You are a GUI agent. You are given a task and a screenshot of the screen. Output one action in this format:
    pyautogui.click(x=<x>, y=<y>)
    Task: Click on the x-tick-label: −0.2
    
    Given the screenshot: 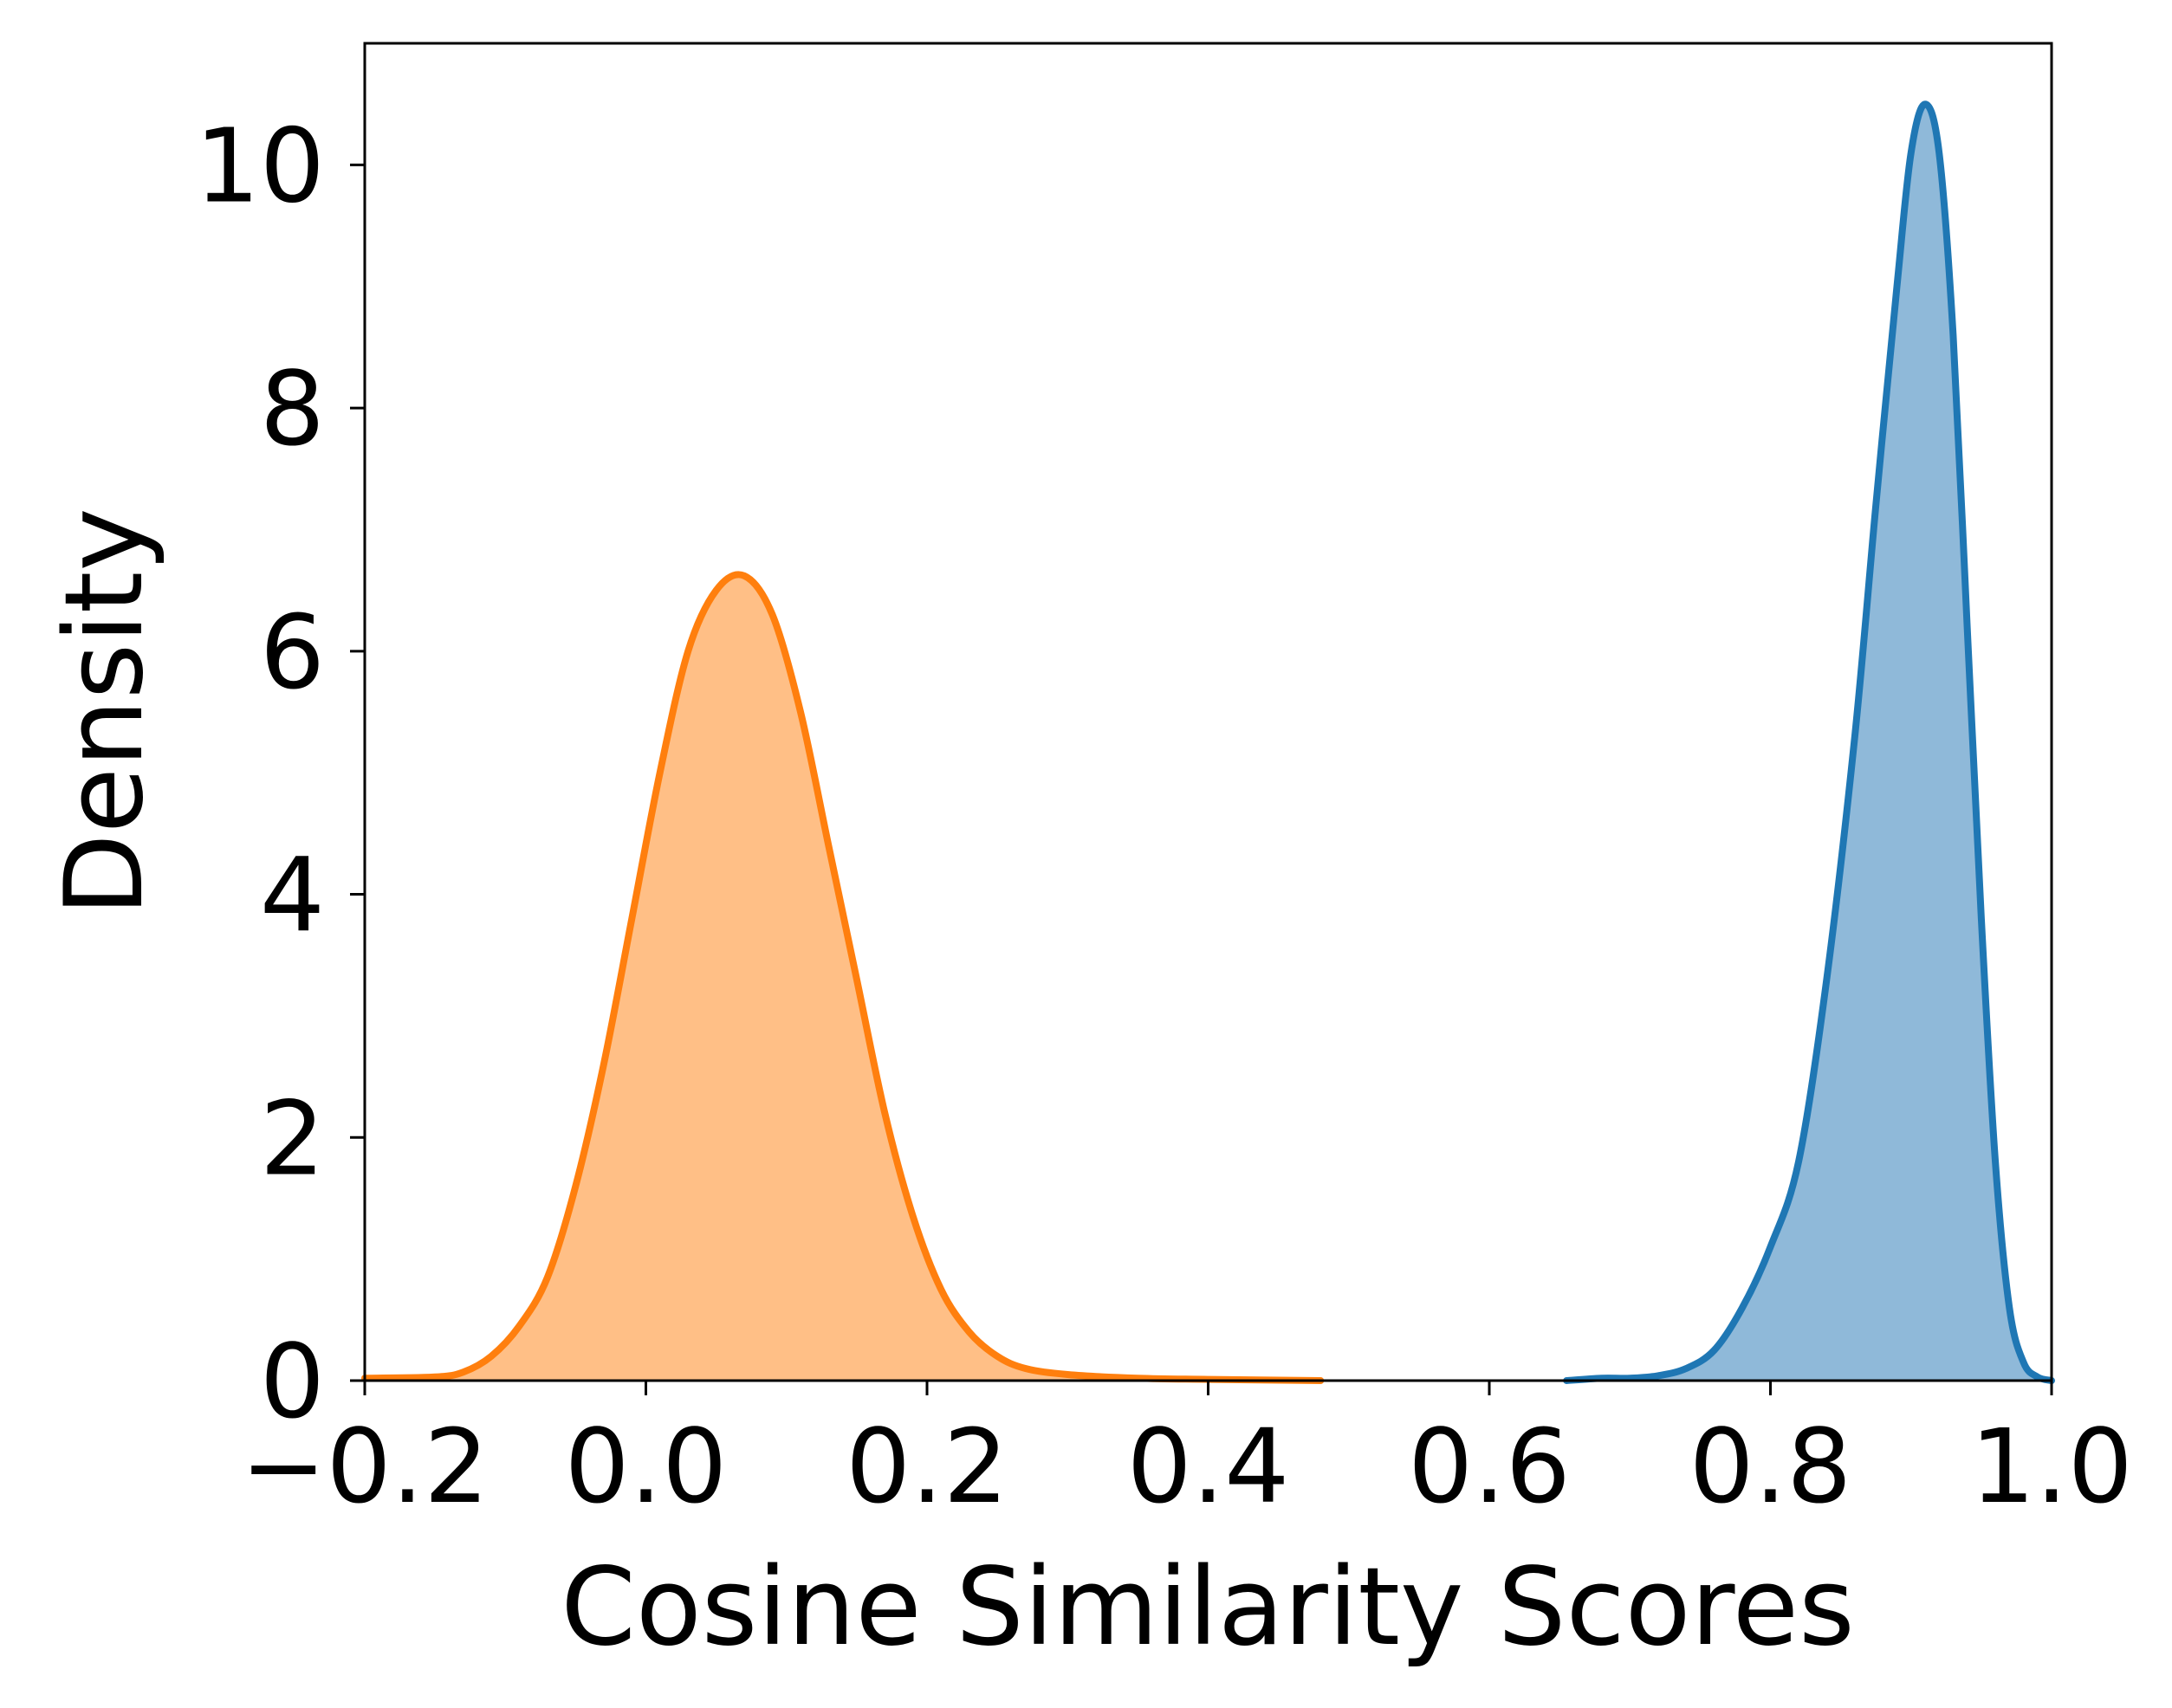 What is the action you would take?
    pyautogui.click(x=365, y=1466)
    